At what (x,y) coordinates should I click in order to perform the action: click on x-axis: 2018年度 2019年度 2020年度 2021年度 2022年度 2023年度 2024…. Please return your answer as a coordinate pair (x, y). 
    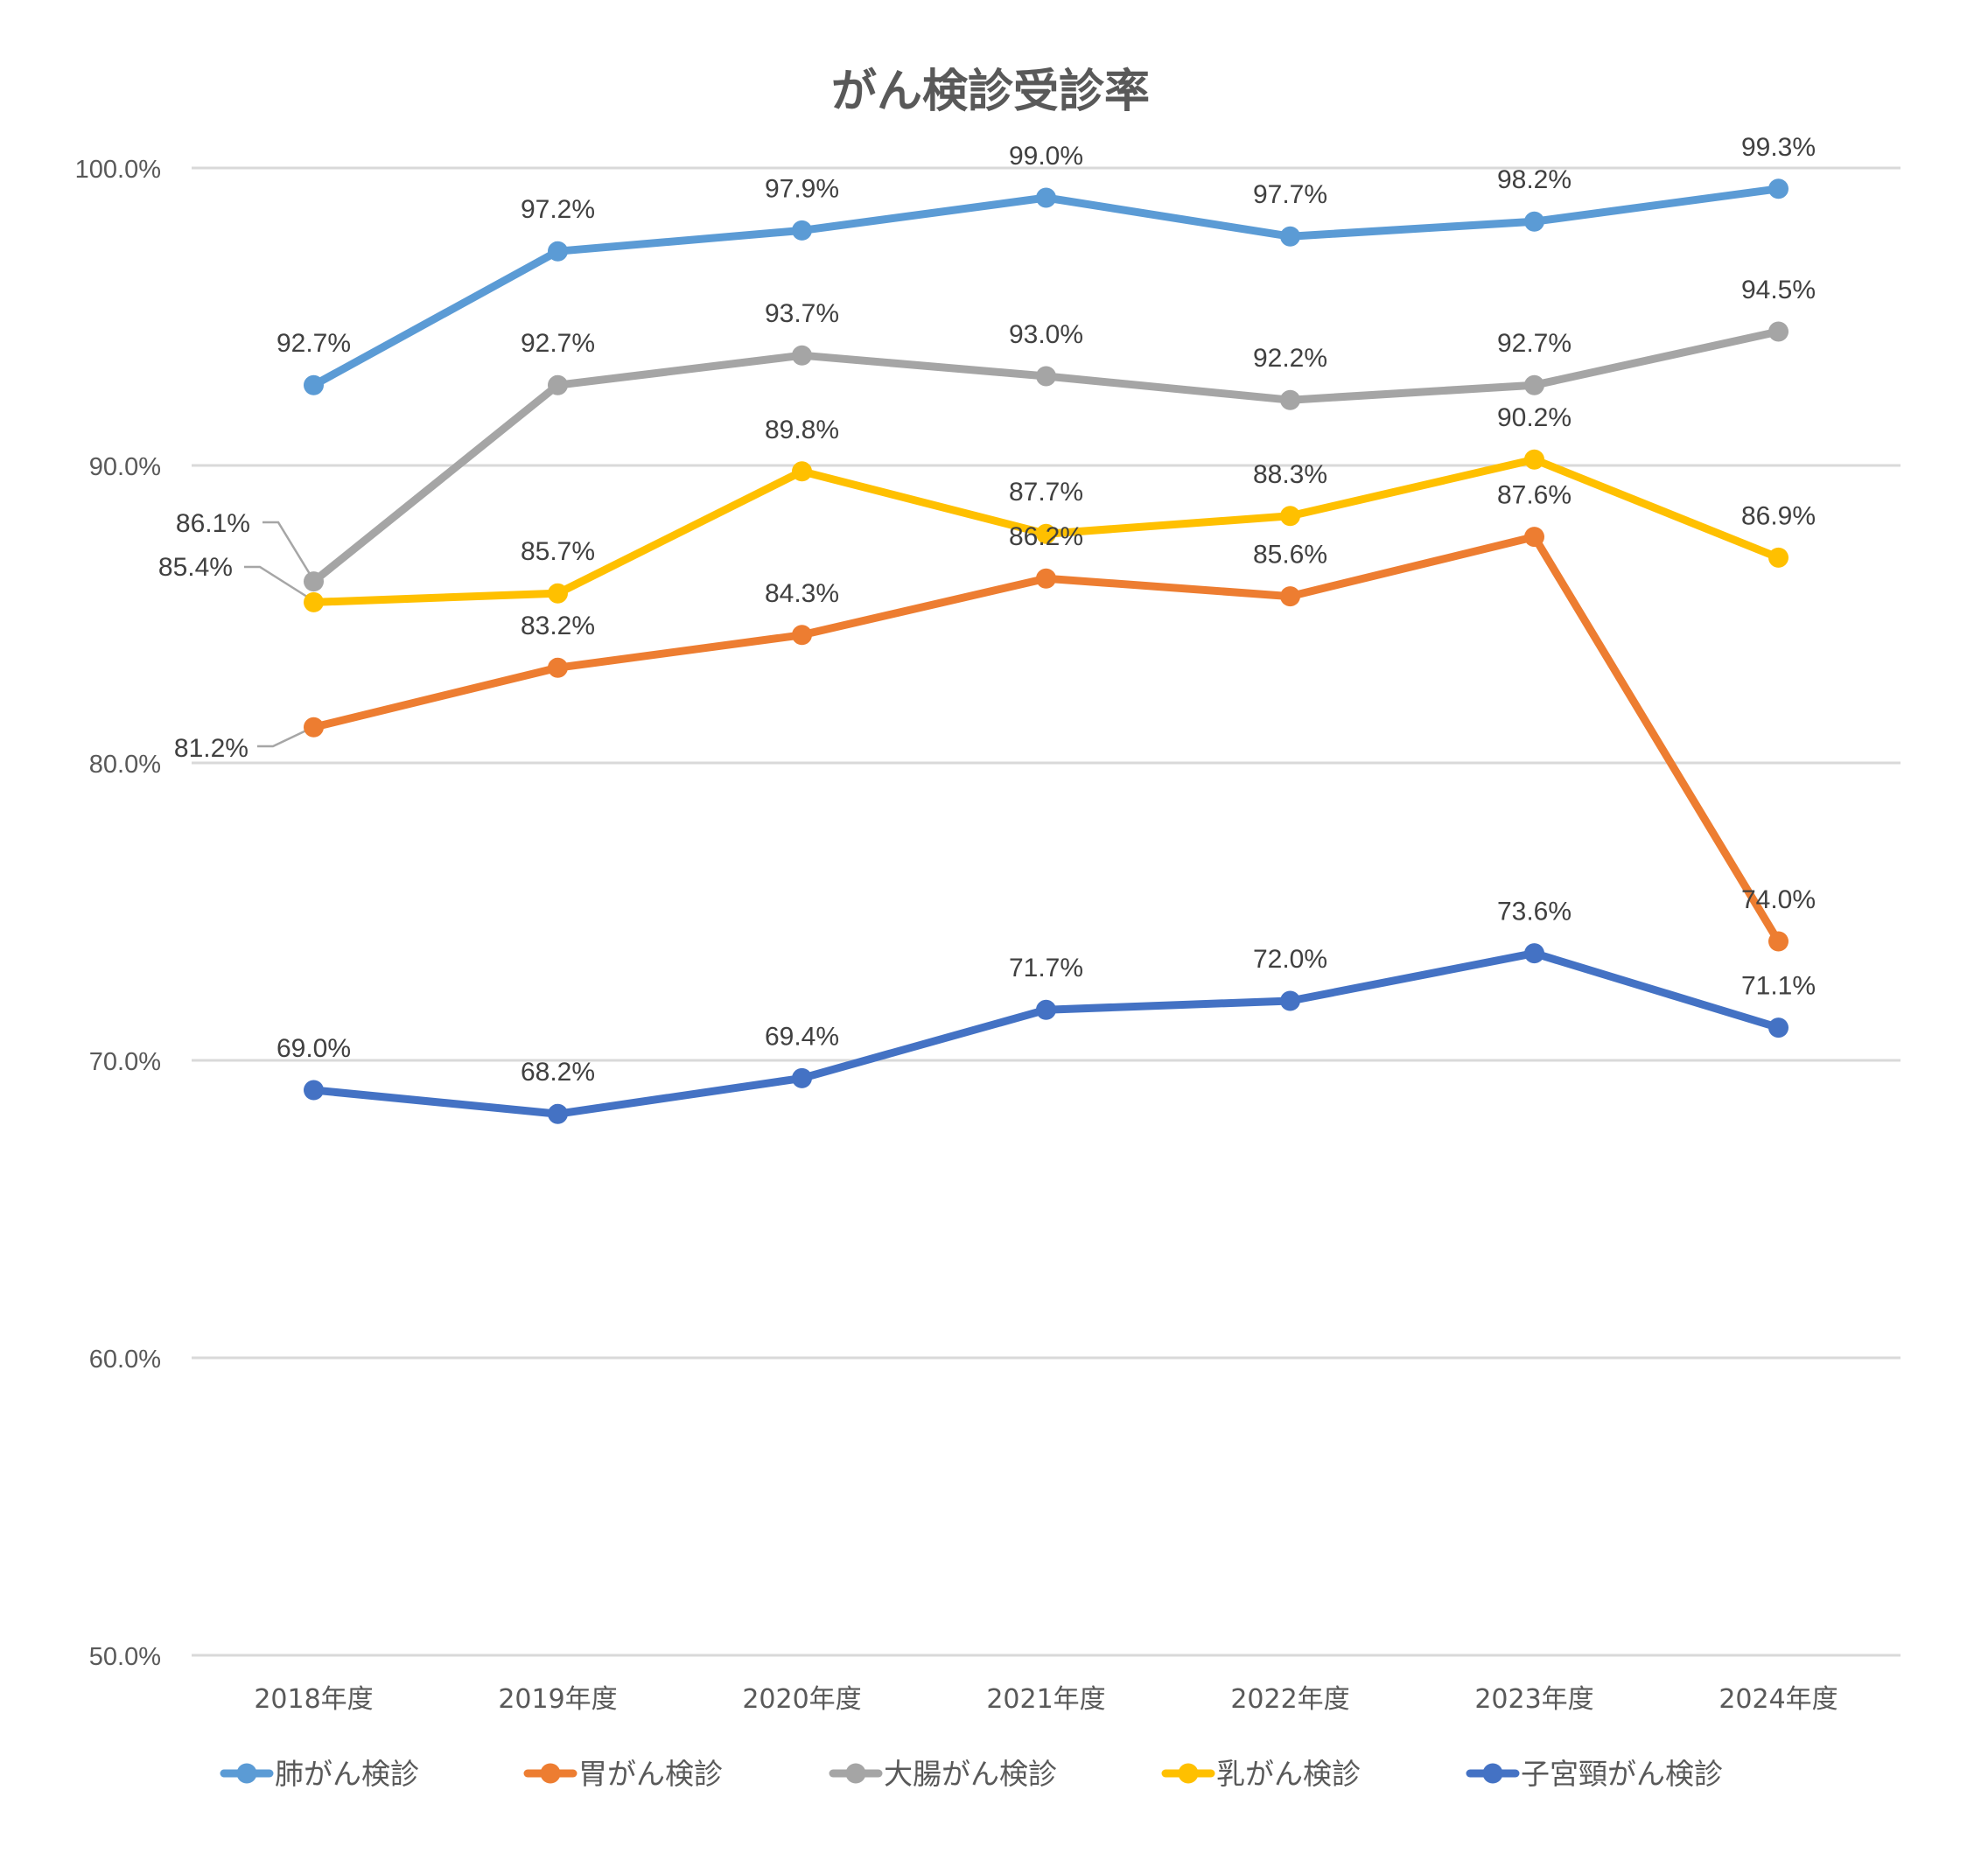
    Looking at the image, I should click on (1046, 1700).